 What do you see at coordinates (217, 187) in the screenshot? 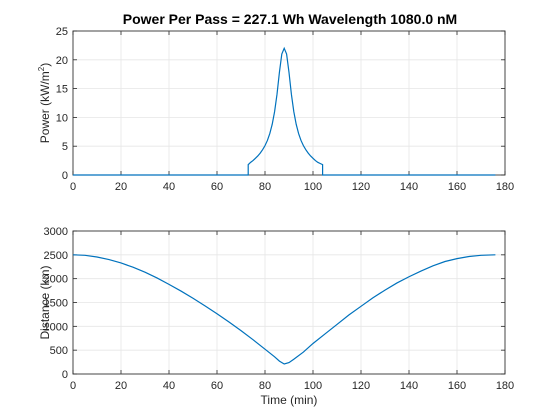
I see `power-x-tick-label: 60` at bounding box center [217, 187].